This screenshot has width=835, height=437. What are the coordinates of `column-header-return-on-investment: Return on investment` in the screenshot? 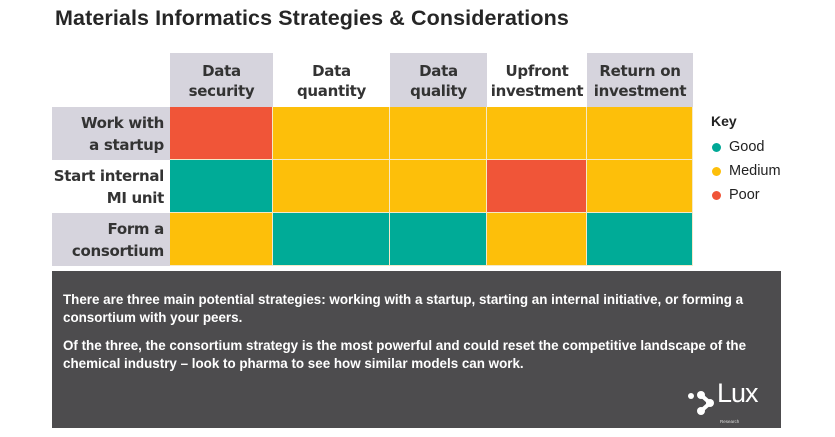 It's located at (640, 80).